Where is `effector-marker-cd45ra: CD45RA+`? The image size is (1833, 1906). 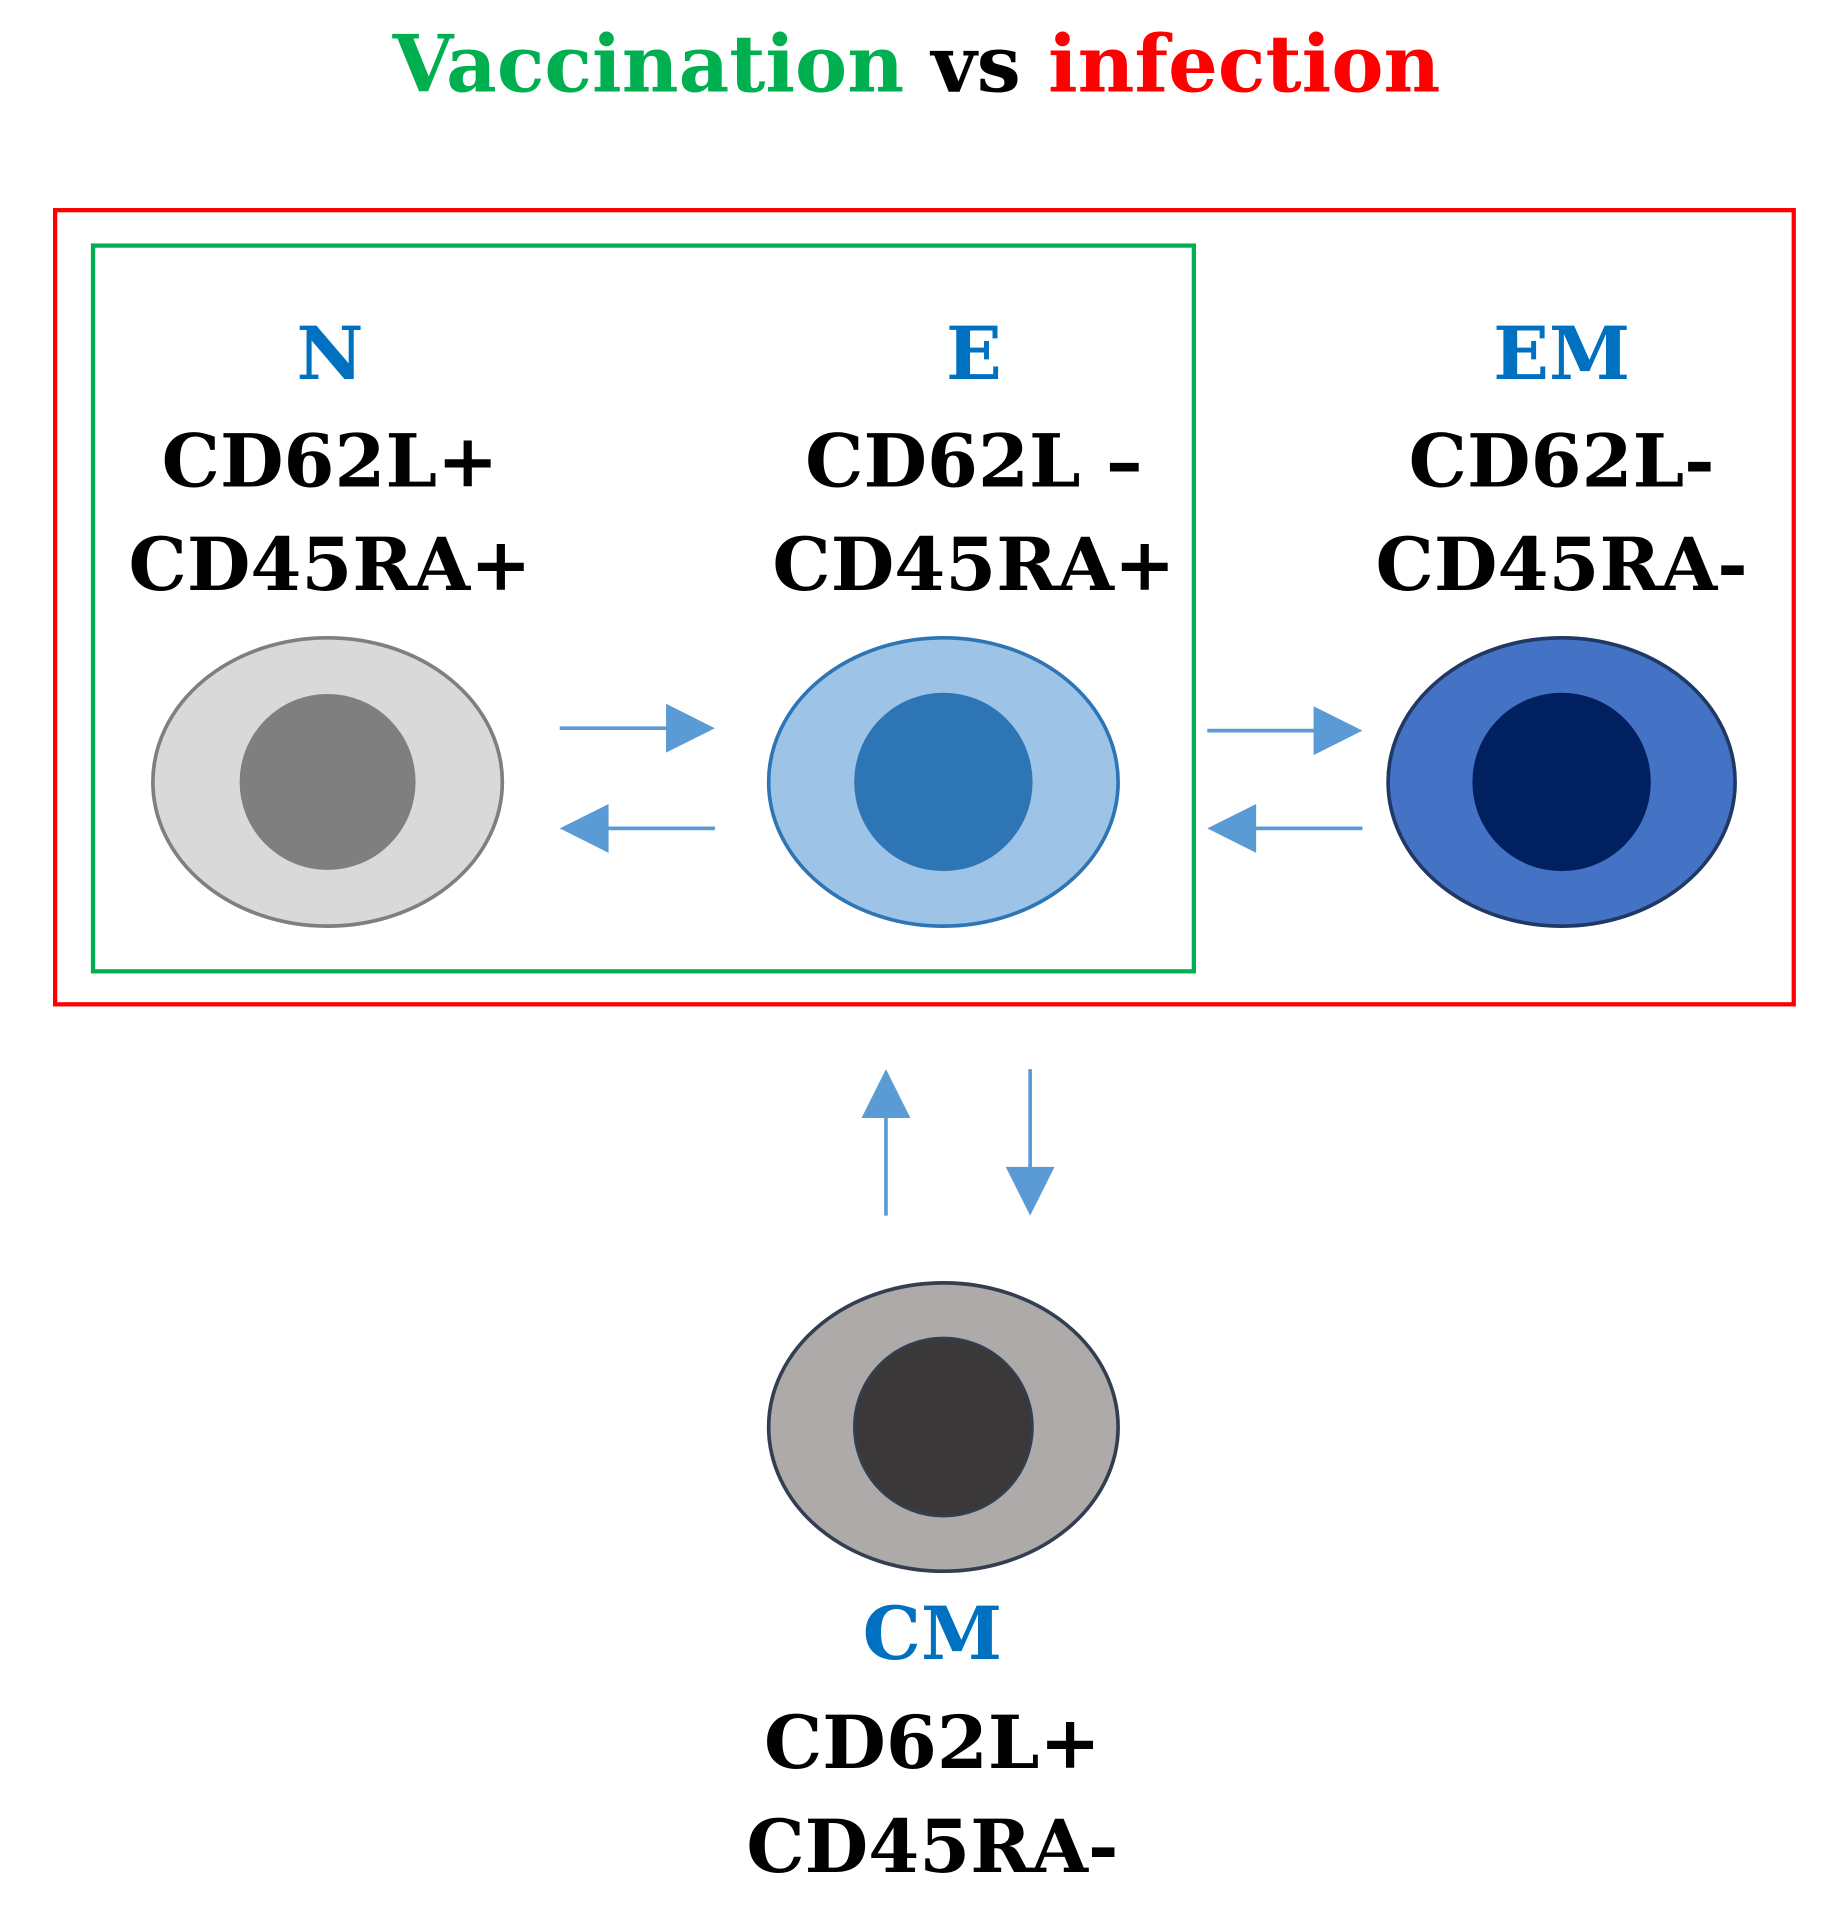 effector-marker-cd45ra: CD45RA+ is located at coordinates (973, 565).